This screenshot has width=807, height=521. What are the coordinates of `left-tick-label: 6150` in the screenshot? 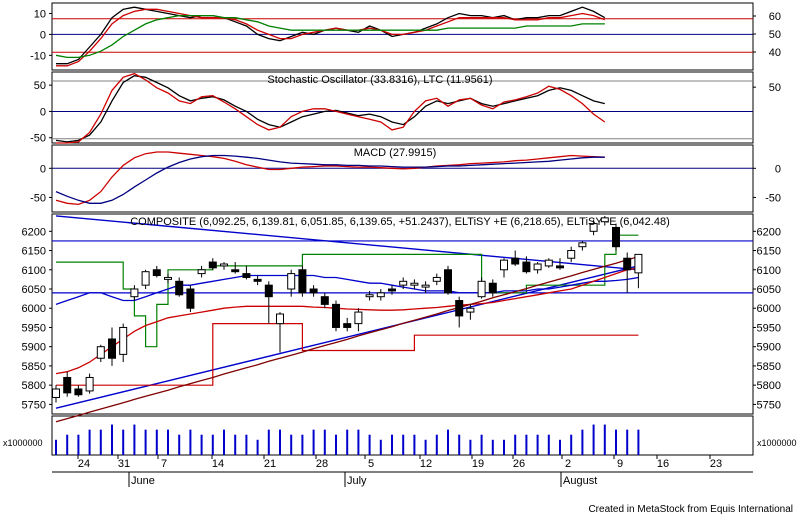 It's located at (34, 252).